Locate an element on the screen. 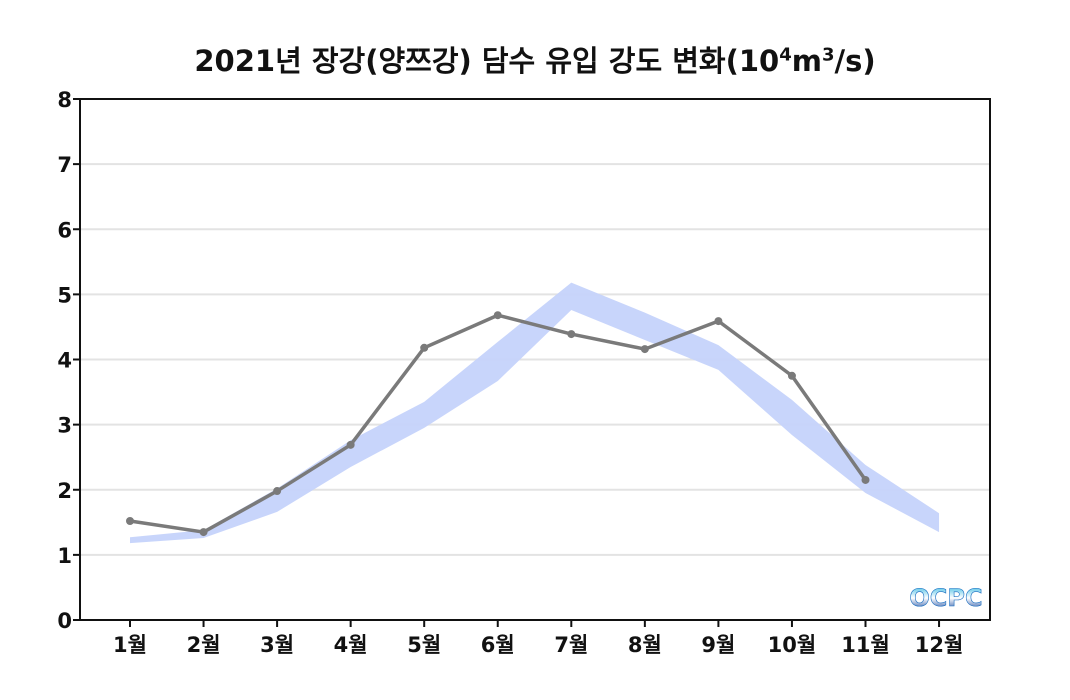 The width and height of the screenshot is (1070, 700). x-tick-label: 7월 is located at coordinates (571, 645).